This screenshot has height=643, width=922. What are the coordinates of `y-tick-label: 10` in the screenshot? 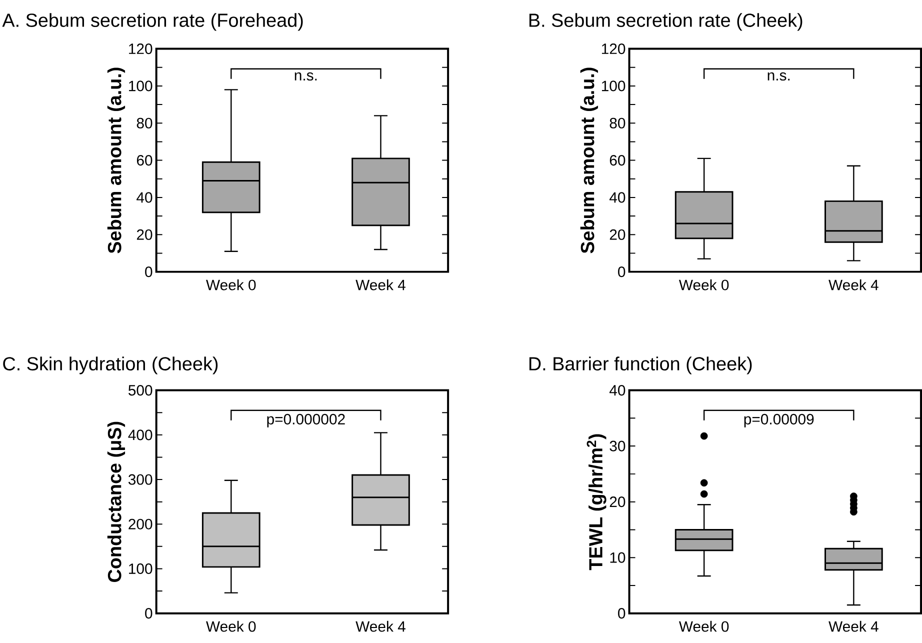 It's located at (618, 557).